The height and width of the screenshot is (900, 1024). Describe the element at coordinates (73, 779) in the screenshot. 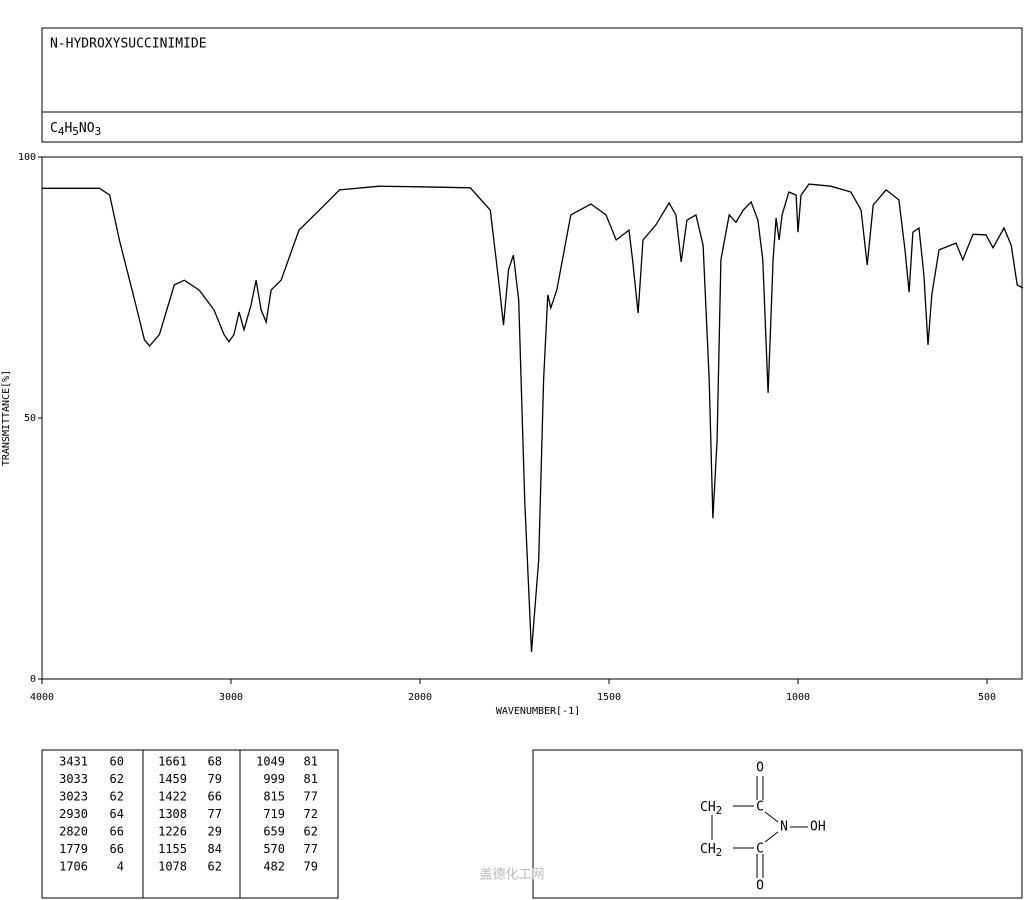

I see `peak-wavenumber: 3033` at that location.